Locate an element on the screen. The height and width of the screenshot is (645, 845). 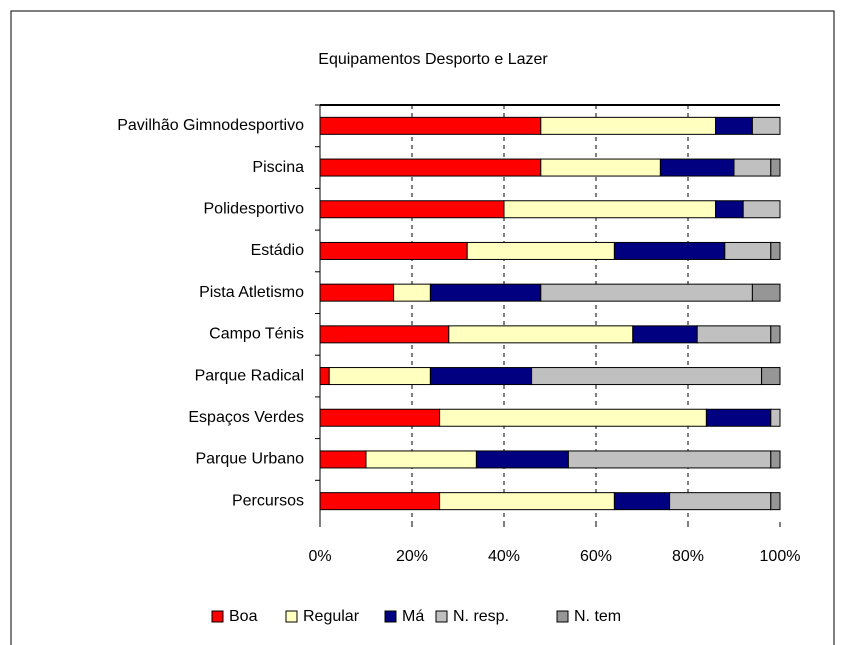
y-tick-label: Percursos is located at coordinates (268, 500).